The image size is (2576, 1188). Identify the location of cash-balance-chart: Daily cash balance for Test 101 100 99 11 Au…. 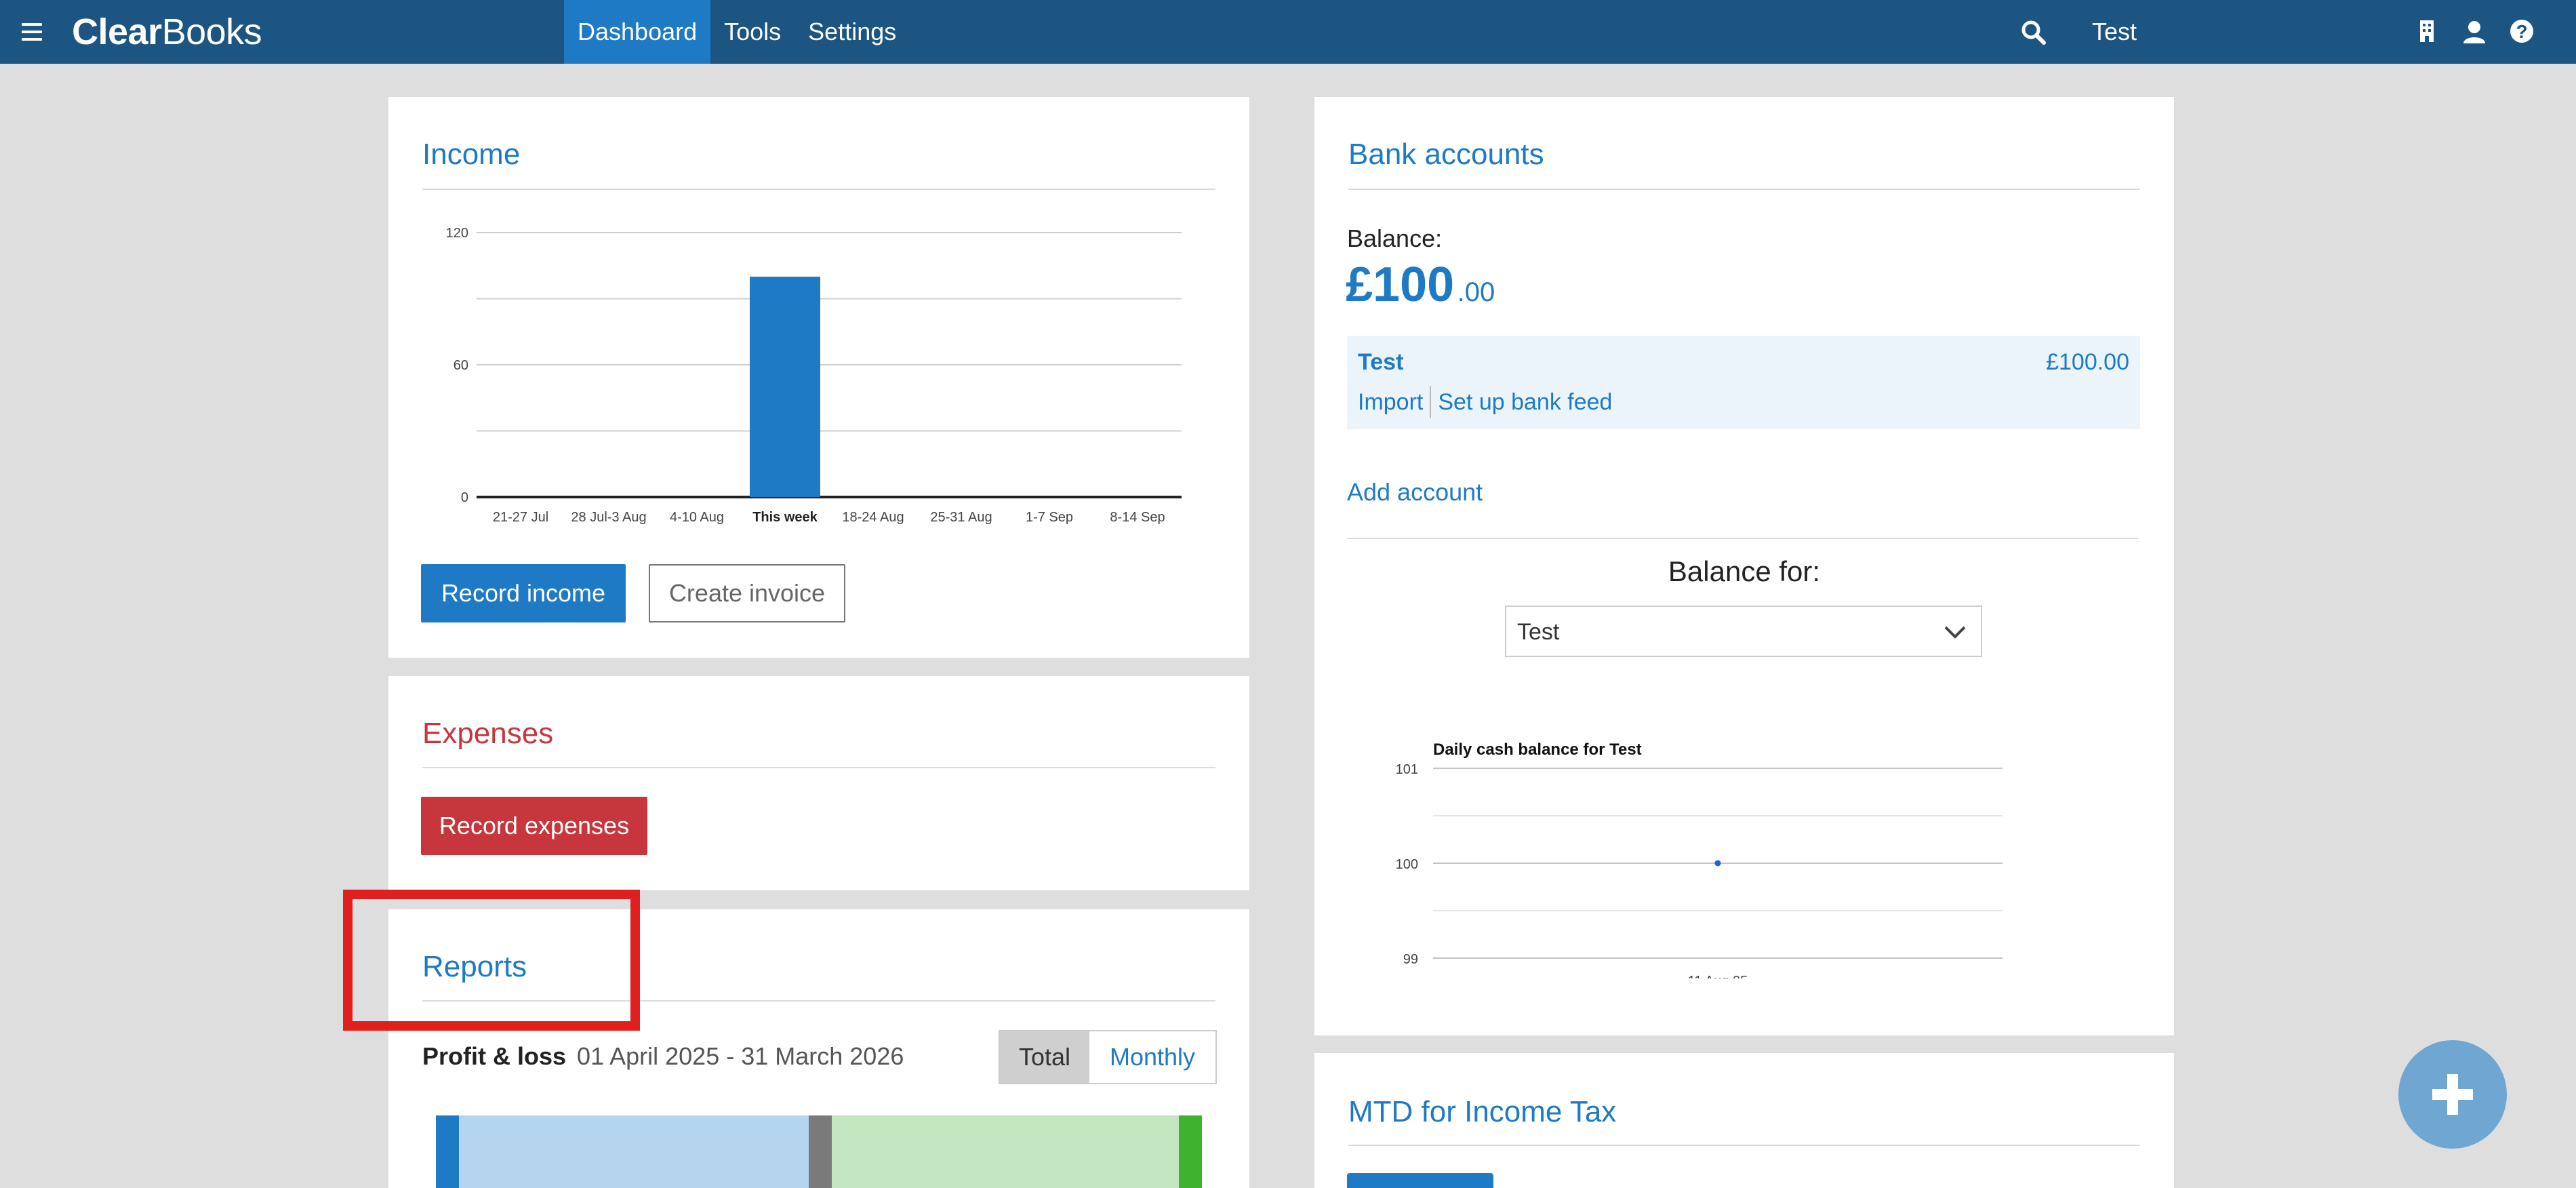
(1699, 859).